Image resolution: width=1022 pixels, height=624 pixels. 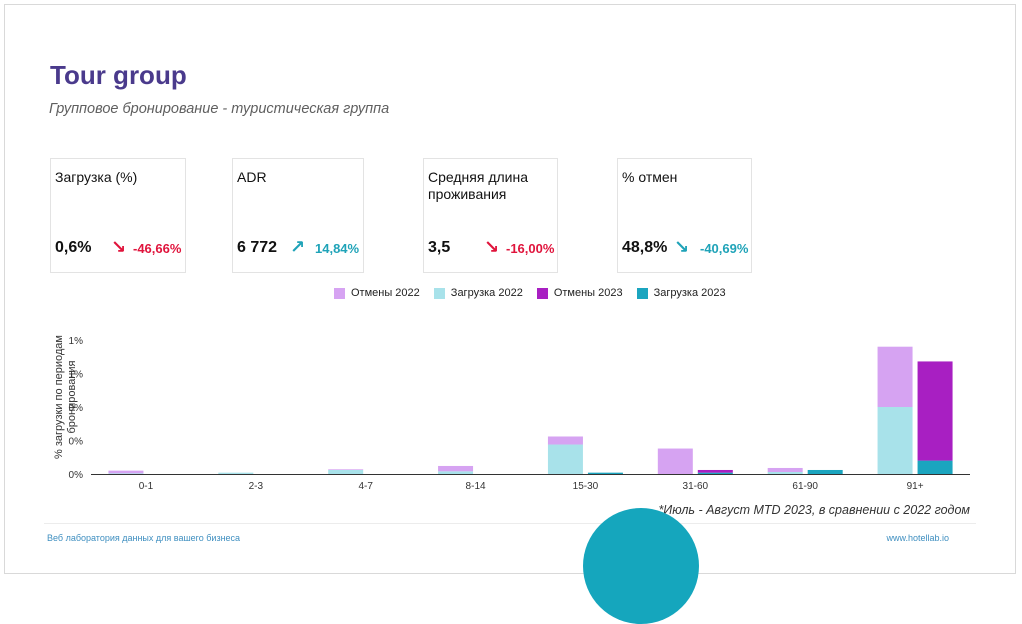 I want to click on footer-link: www.hotellab.io, so click(x=917, y=538).